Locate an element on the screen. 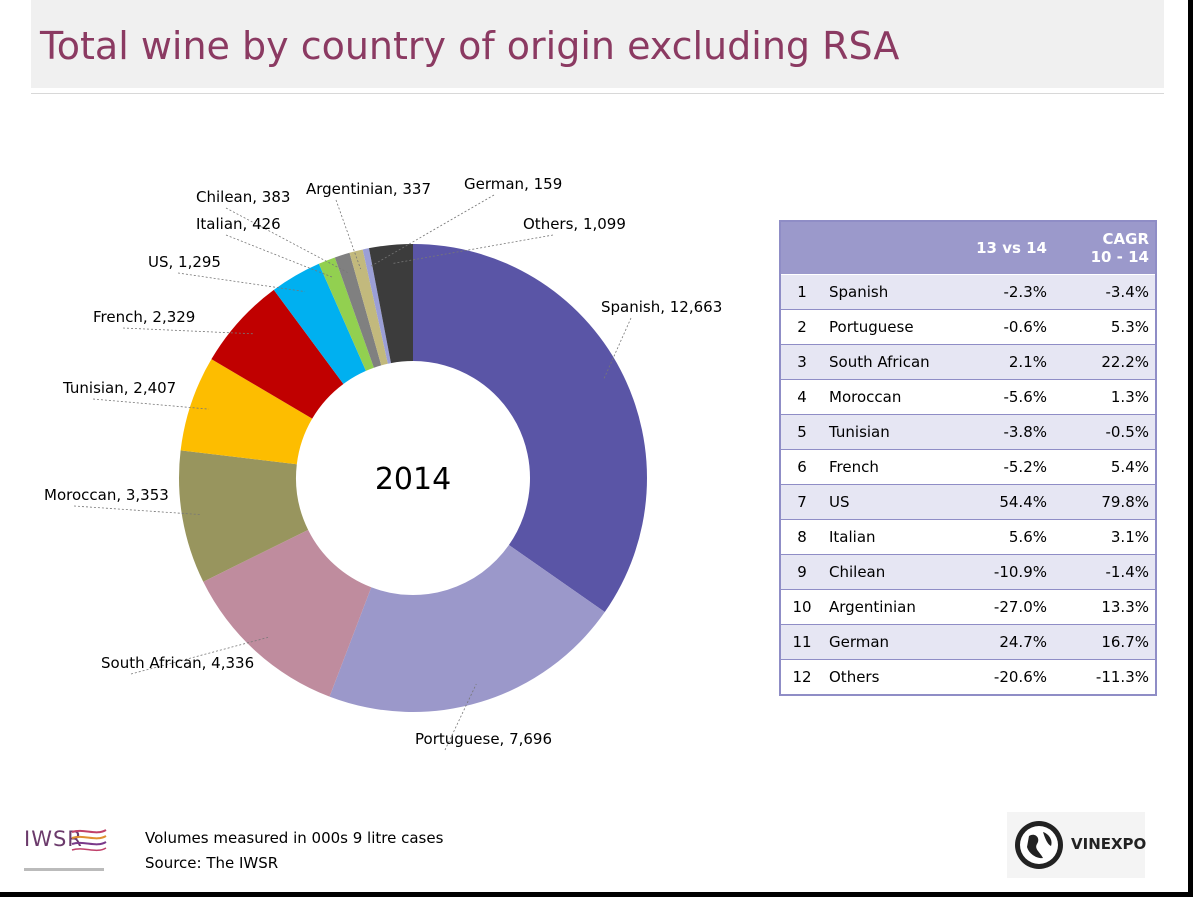  iwsr-logo: IWSR is located at coordinates (67, 851).